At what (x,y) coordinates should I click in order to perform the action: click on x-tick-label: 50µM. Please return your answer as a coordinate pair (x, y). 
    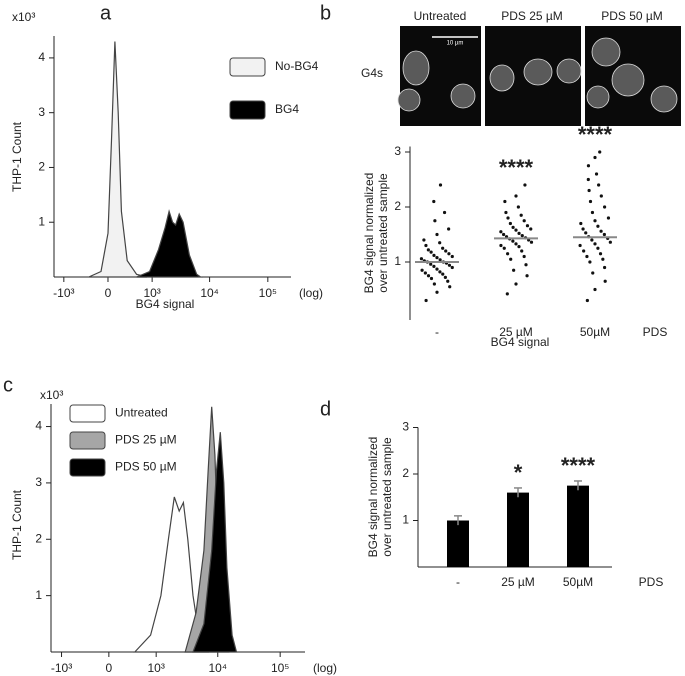
    Looking at the image, I should click on (595, 332).